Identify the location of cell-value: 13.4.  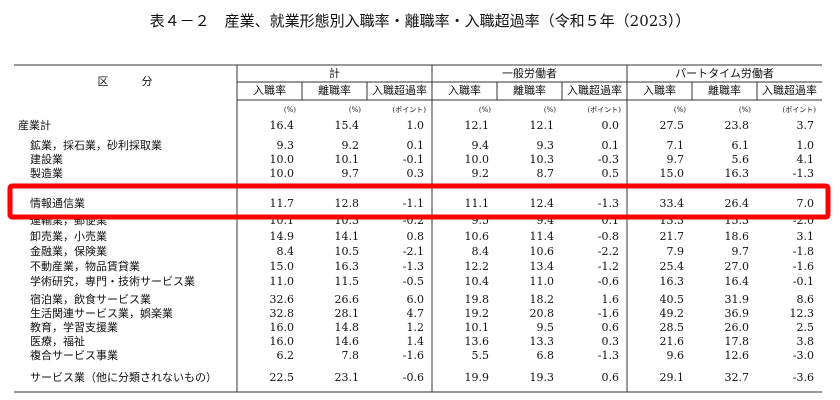
(542, 266).